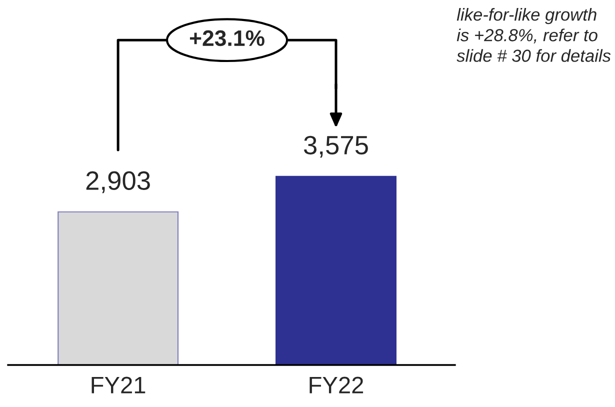 The height and width of the screenshot is (407, 615). What do you see at coordinates (227, 38) in the screenshot?
I see `text: +23.1%` at bounding box center [227, 38].